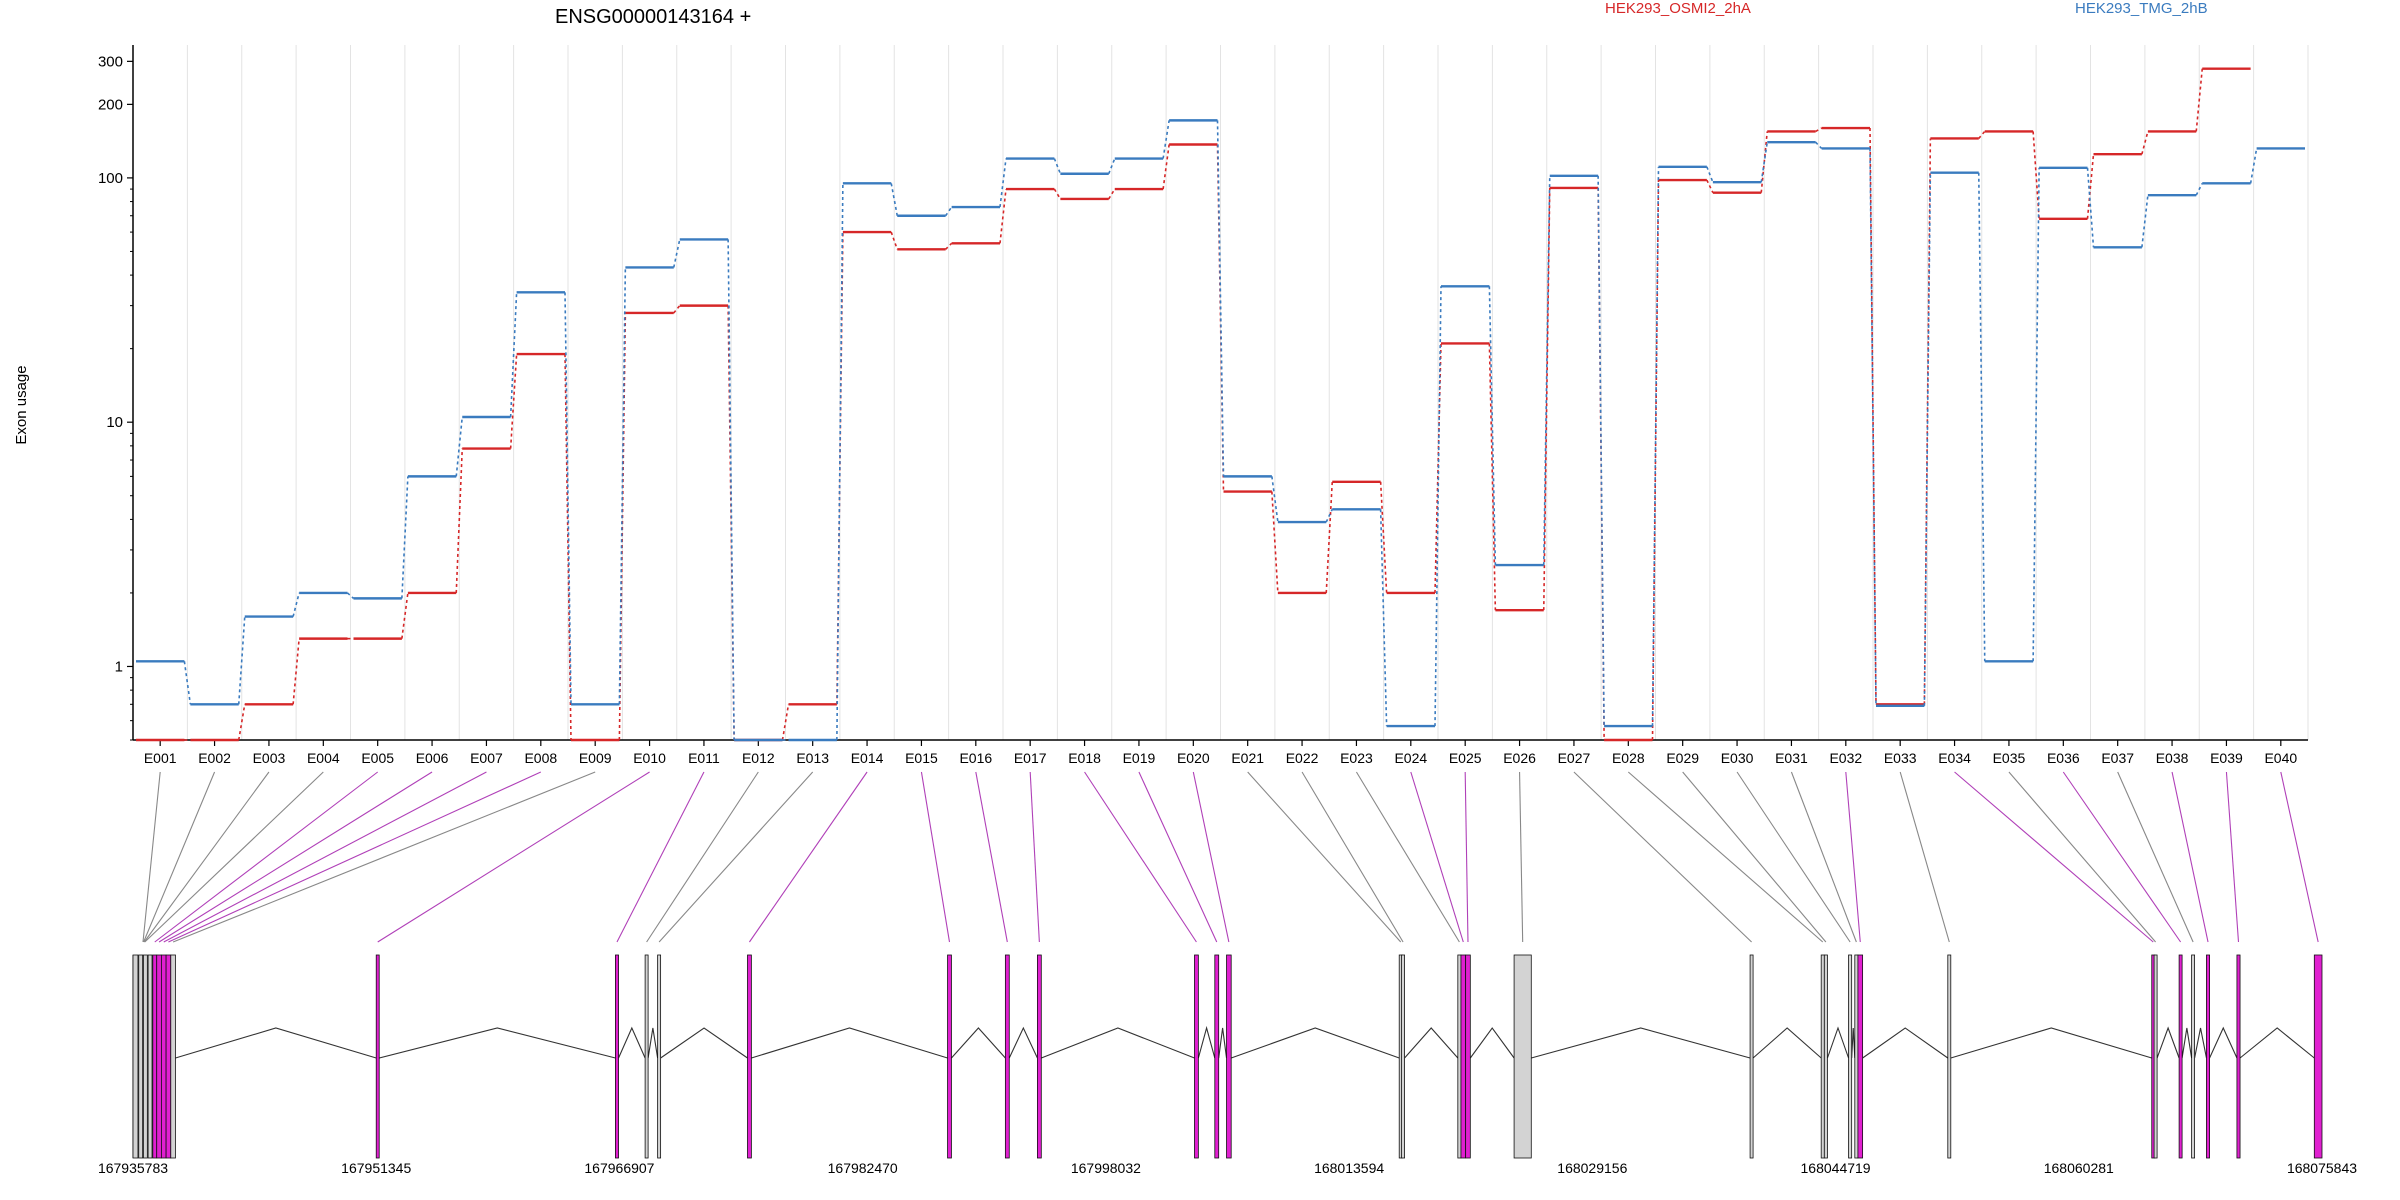  What do you see at coordinates (119, 666) in the screenshot?
I see `y-tick-label: 1` at bounding box center [119, 666].